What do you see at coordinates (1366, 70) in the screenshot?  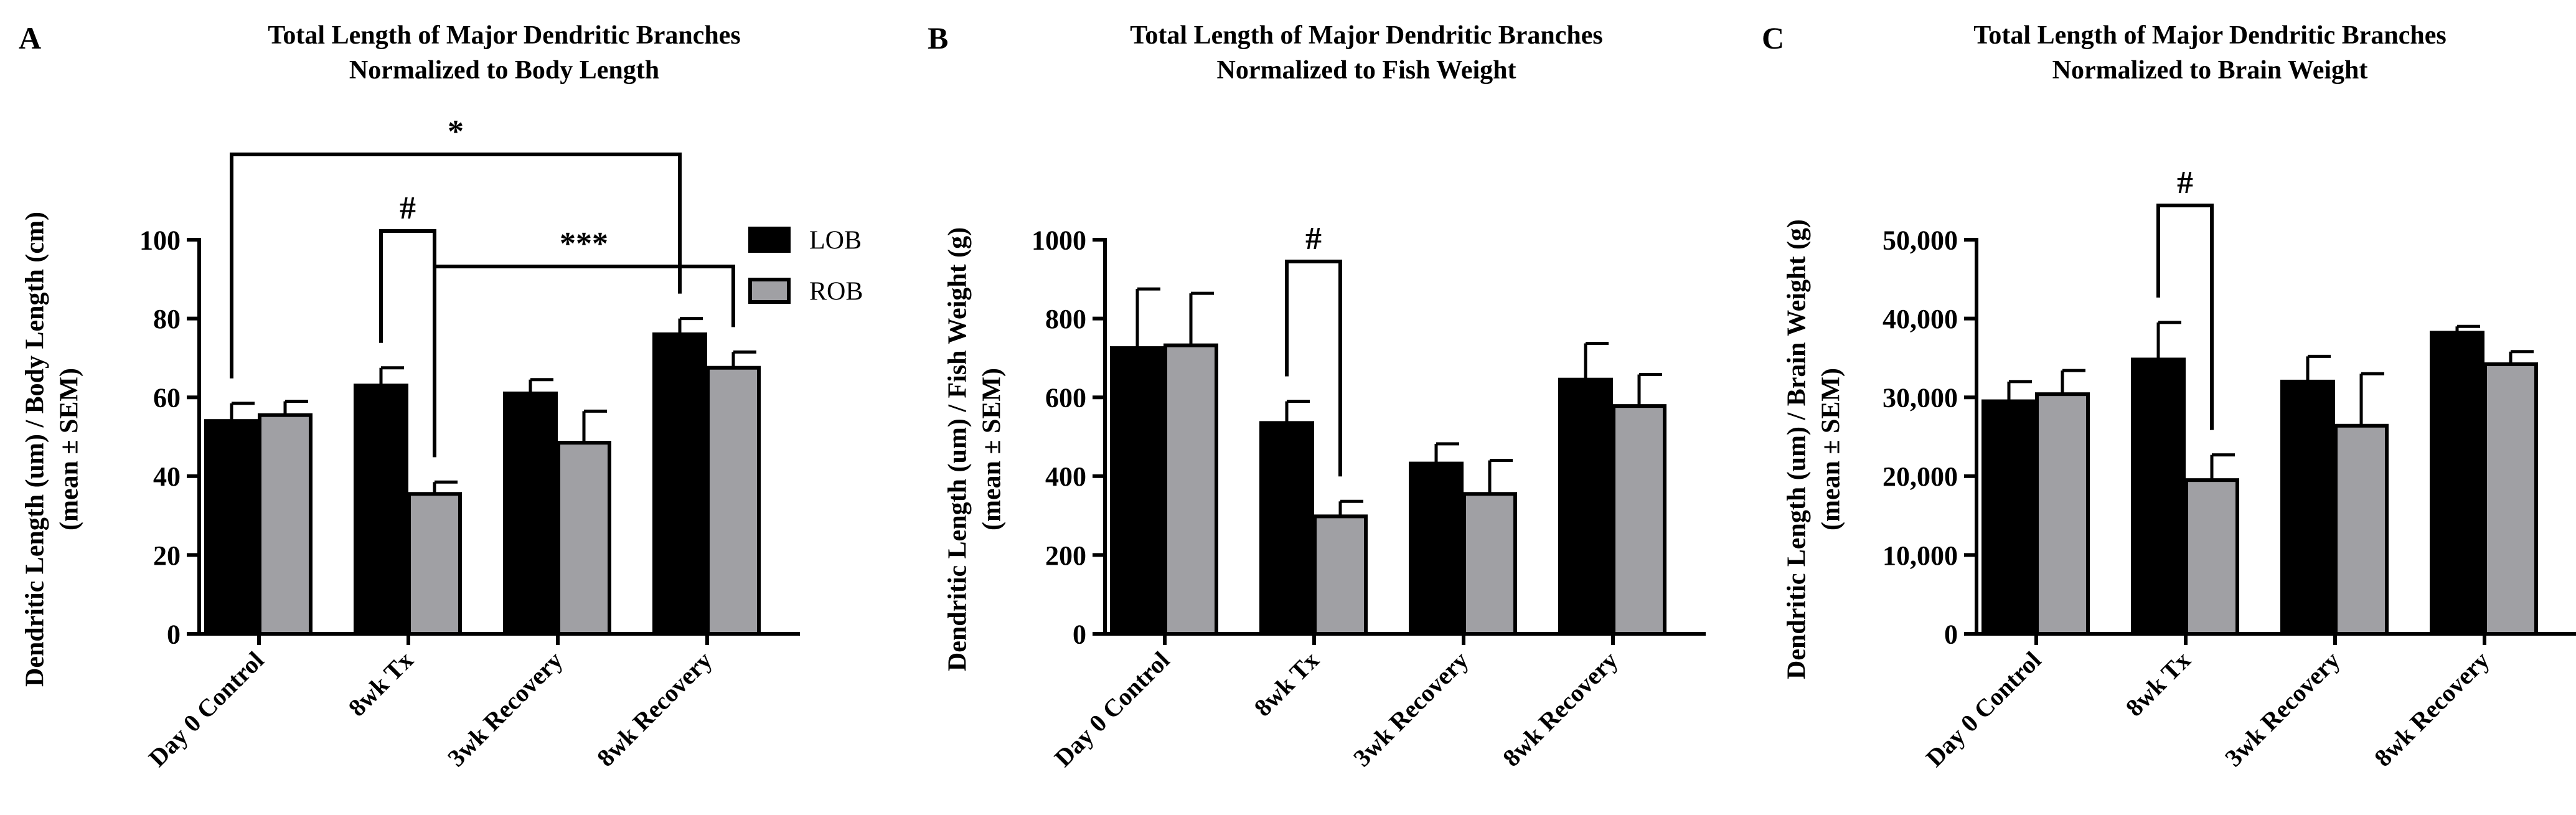 I see `chart-title-line: Normalized to Fish Weight` at bounding box center [1366, 70].